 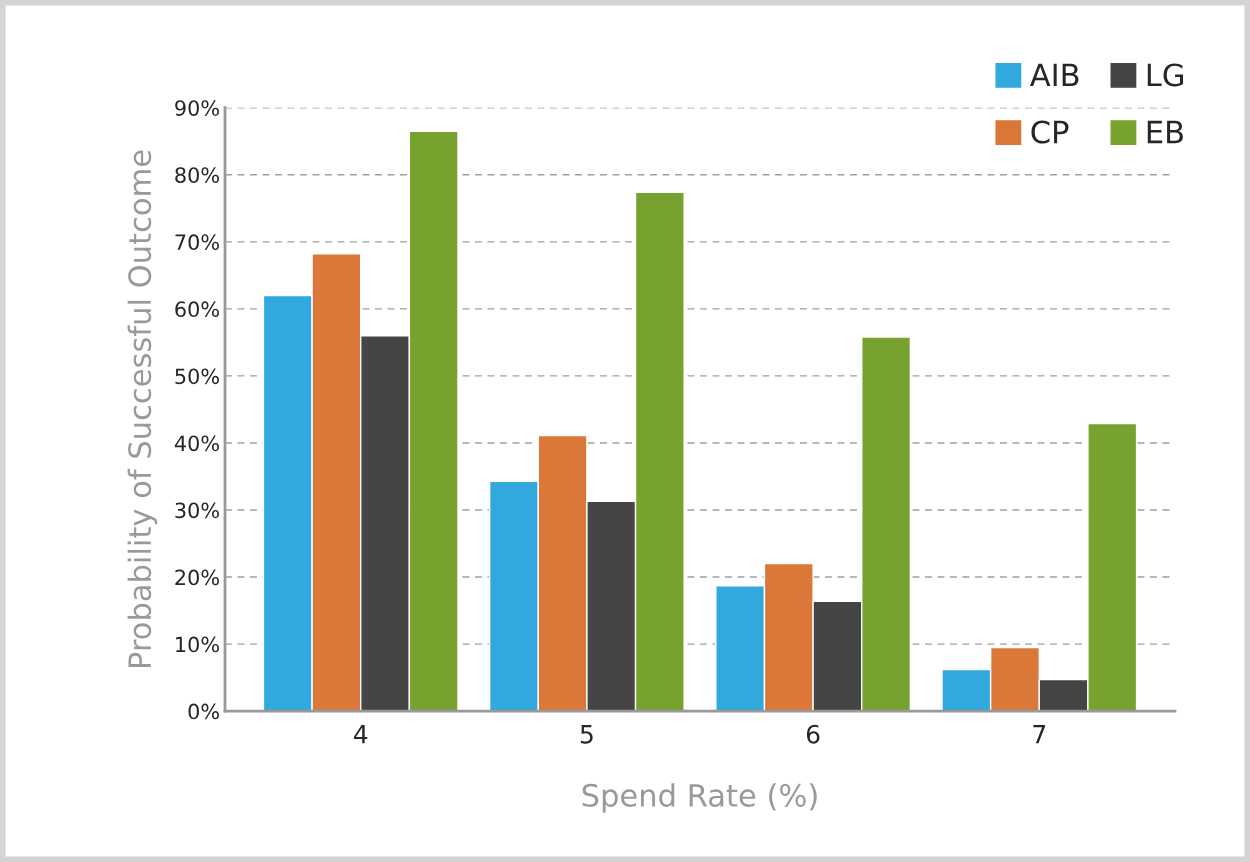 I want to click on y-tick-label: 0%, so click(x=203, y=711).